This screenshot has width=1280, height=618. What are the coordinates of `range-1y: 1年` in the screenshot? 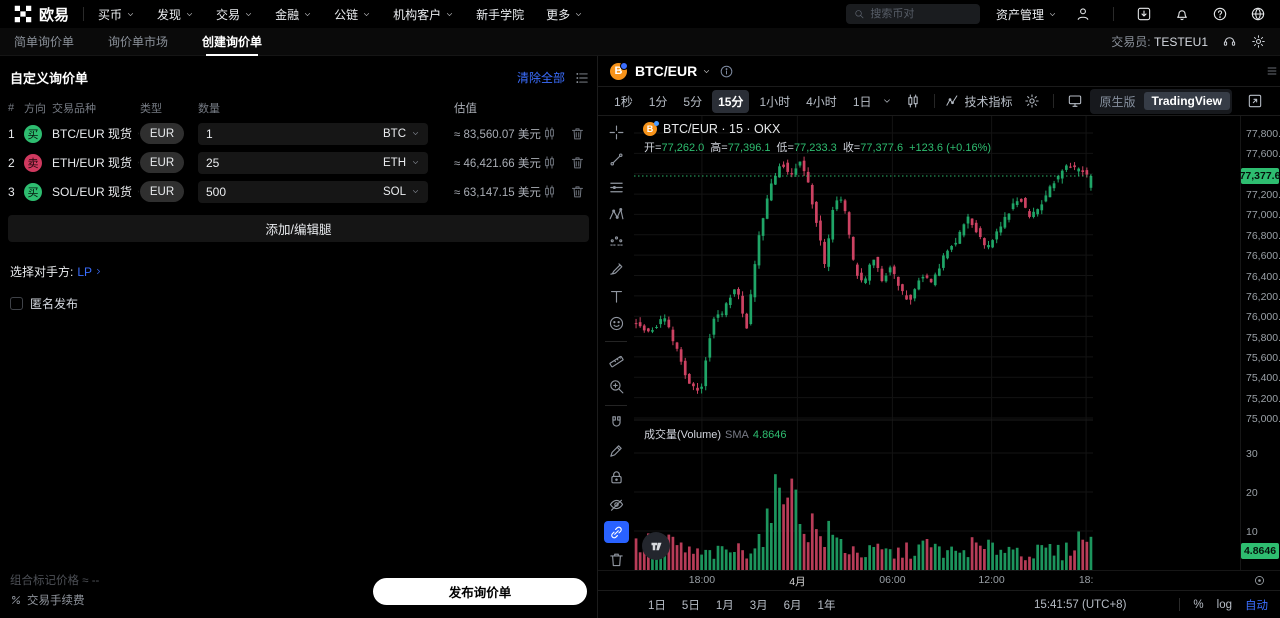 It's located at (826, 605).